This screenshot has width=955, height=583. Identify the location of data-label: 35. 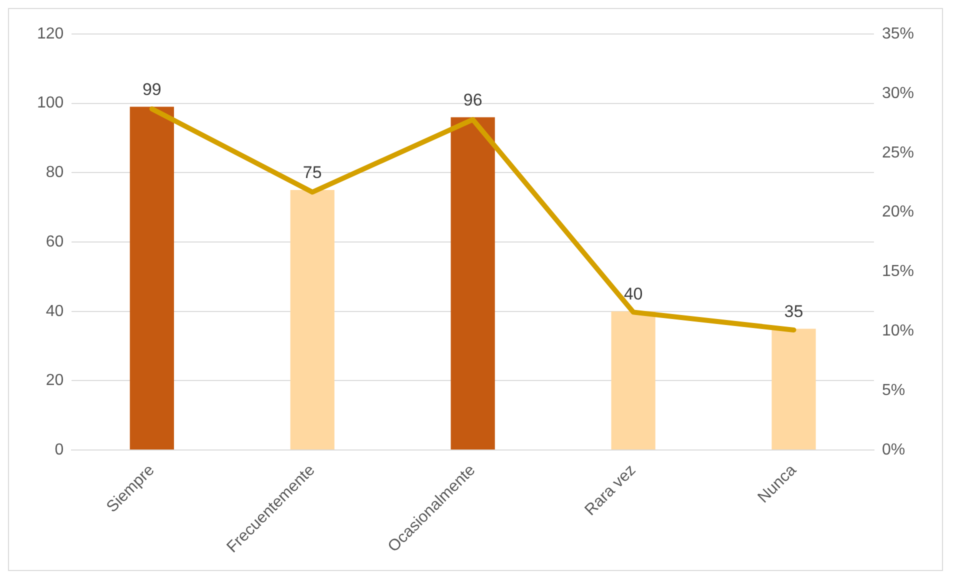
(794, 311).